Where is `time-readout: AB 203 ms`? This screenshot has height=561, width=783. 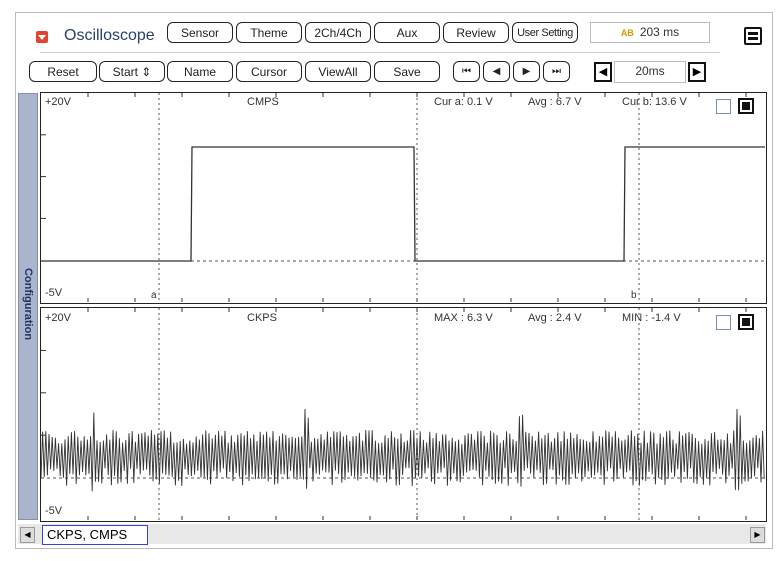
time-readout: AB 203 ms is located at coordinates (650, 32).